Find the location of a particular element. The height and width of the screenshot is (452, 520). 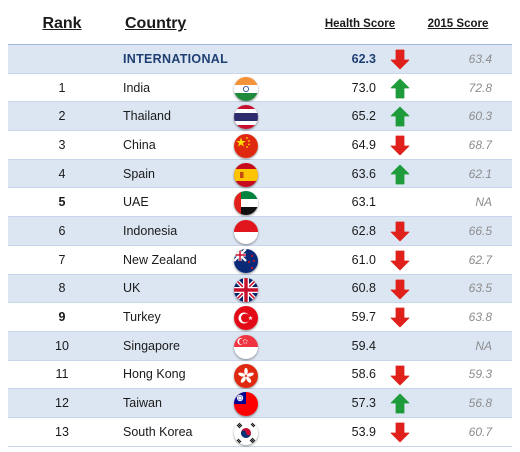

table-row: 3 China 64.9 68.7 is located at coordinates (260, 145).